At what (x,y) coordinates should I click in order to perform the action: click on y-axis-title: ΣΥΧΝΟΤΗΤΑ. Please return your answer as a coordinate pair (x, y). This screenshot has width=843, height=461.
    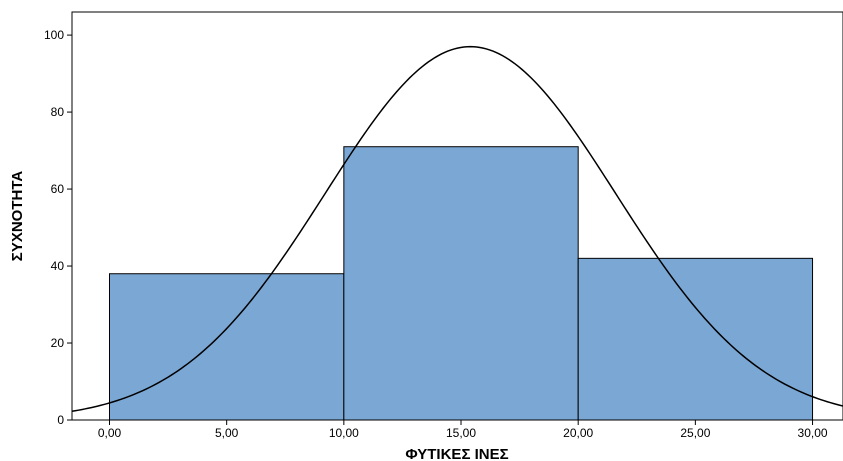
    Looking at the image, I should click on (17, 216).